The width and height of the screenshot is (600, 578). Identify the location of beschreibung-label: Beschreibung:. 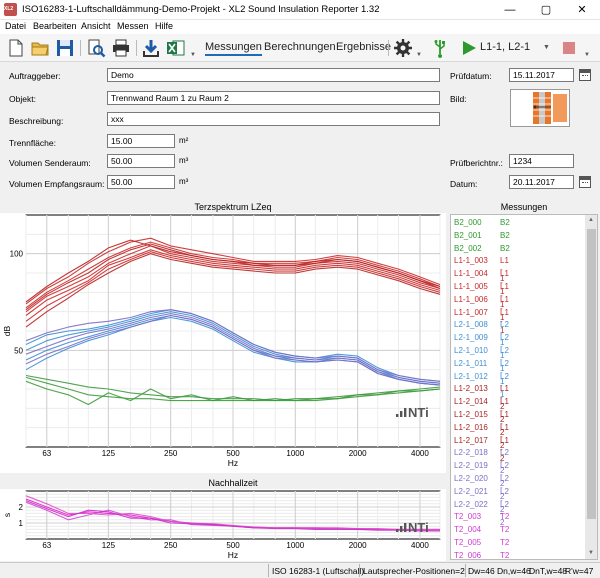
(36, 121).